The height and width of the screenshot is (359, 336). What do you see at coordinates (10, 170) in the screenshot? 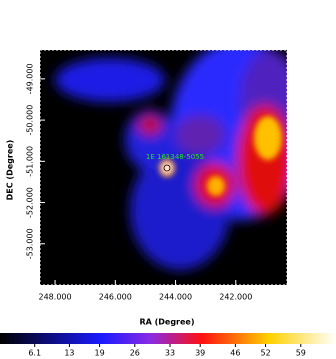
I see `y-axis-label: DEC (Degree)` at bounding box center [10, 170].